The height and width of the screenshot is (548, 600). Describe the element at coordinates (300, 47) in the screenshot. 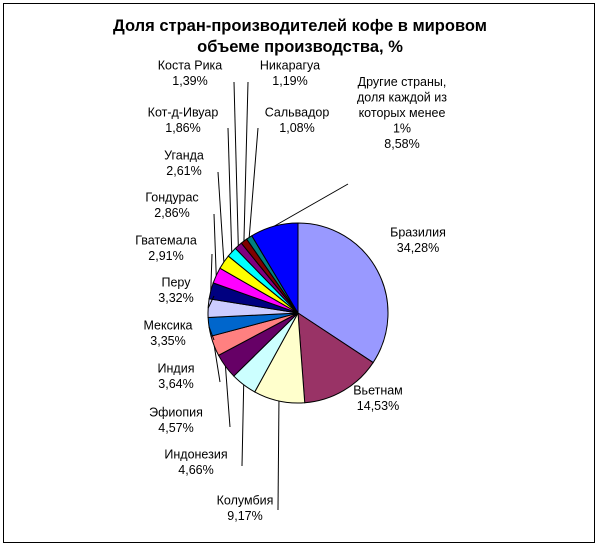

I see `chart-title-line-2: объеме производства, %` at that location.